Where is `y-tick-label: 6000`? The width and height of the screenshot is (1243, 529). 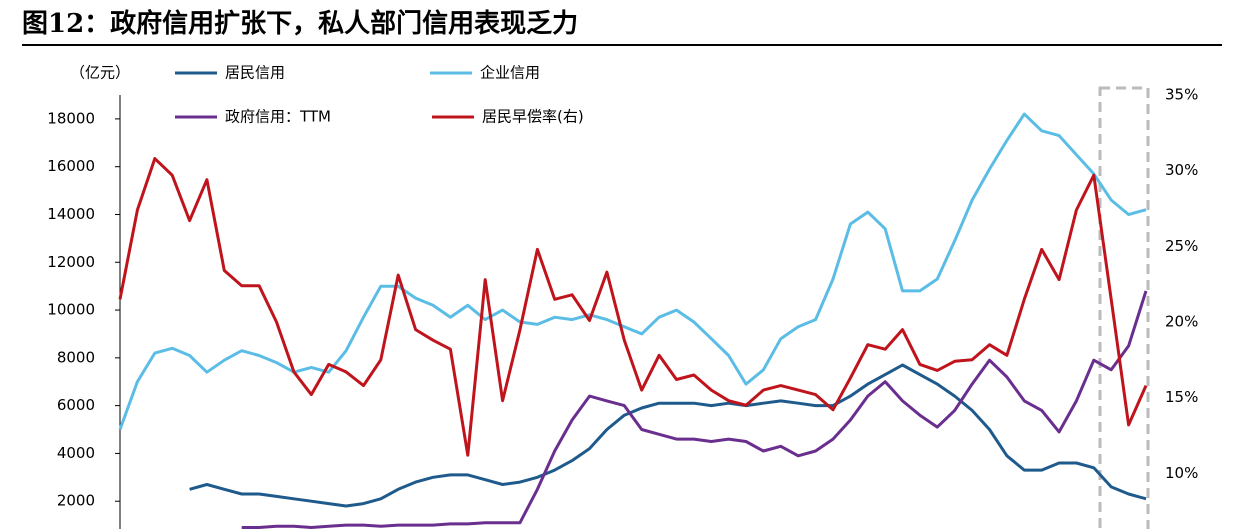
y-tick-label: 6000 is located at coordinates (76, 405).